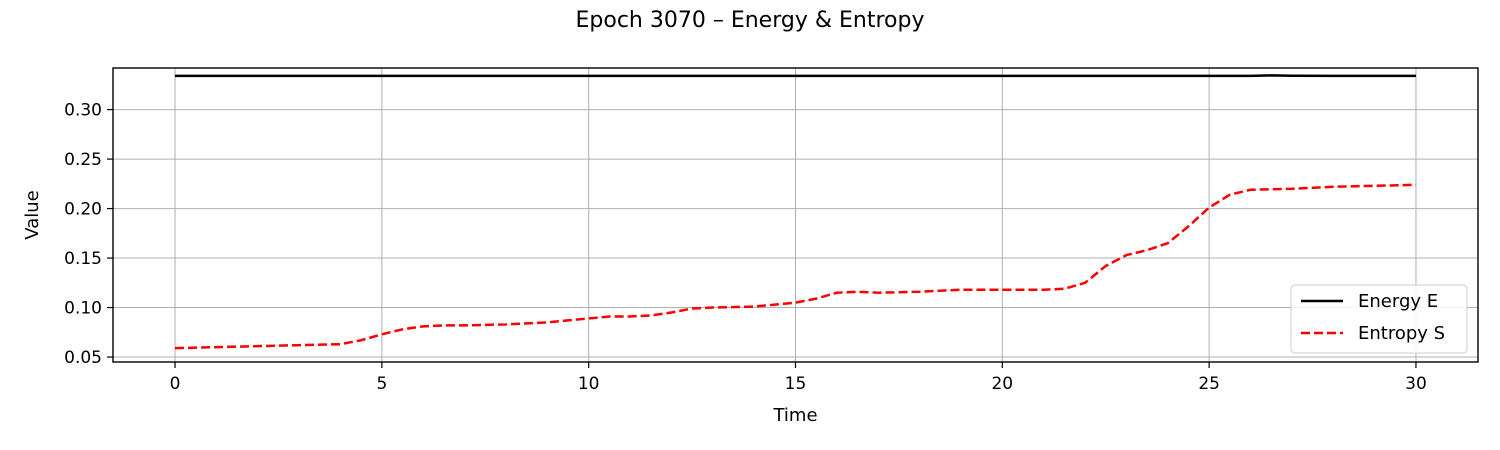 The height and width of the screenshot is (450, 1500). I want to click on y-tick-label: 0.20, so click(83, 210).